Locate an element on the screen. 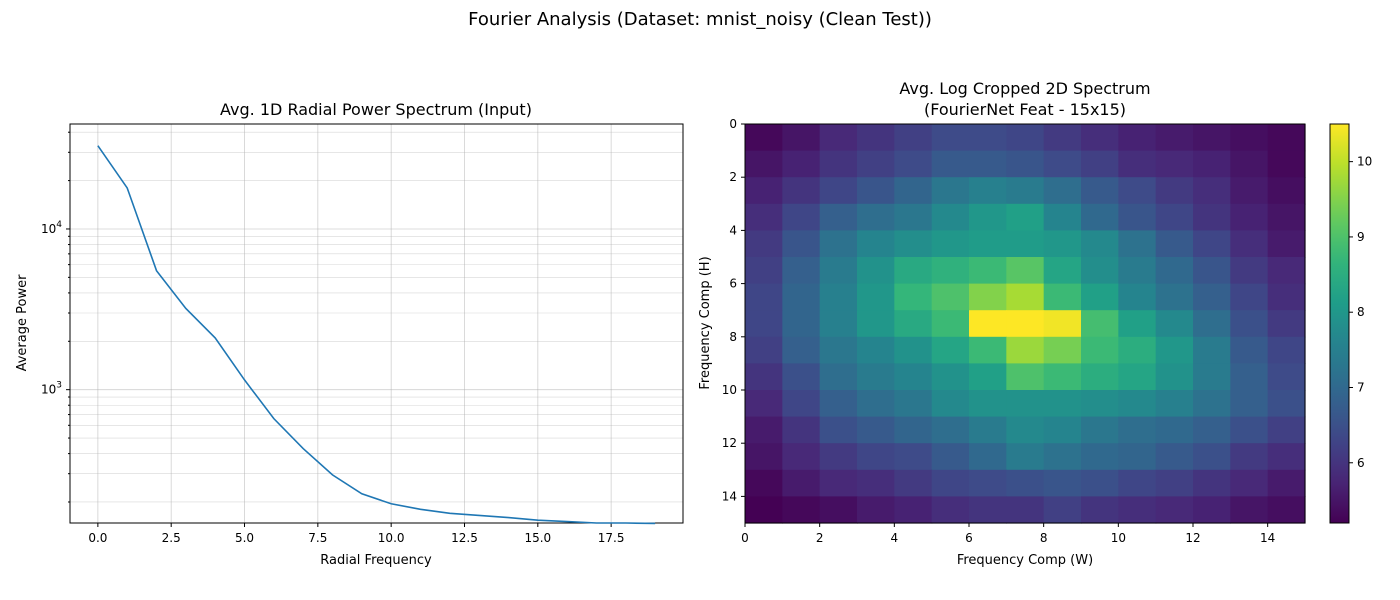 The image size is (1400, 600). heatmap-ylabel: Frequency Comp (H) is located at coordinates (705, 322).